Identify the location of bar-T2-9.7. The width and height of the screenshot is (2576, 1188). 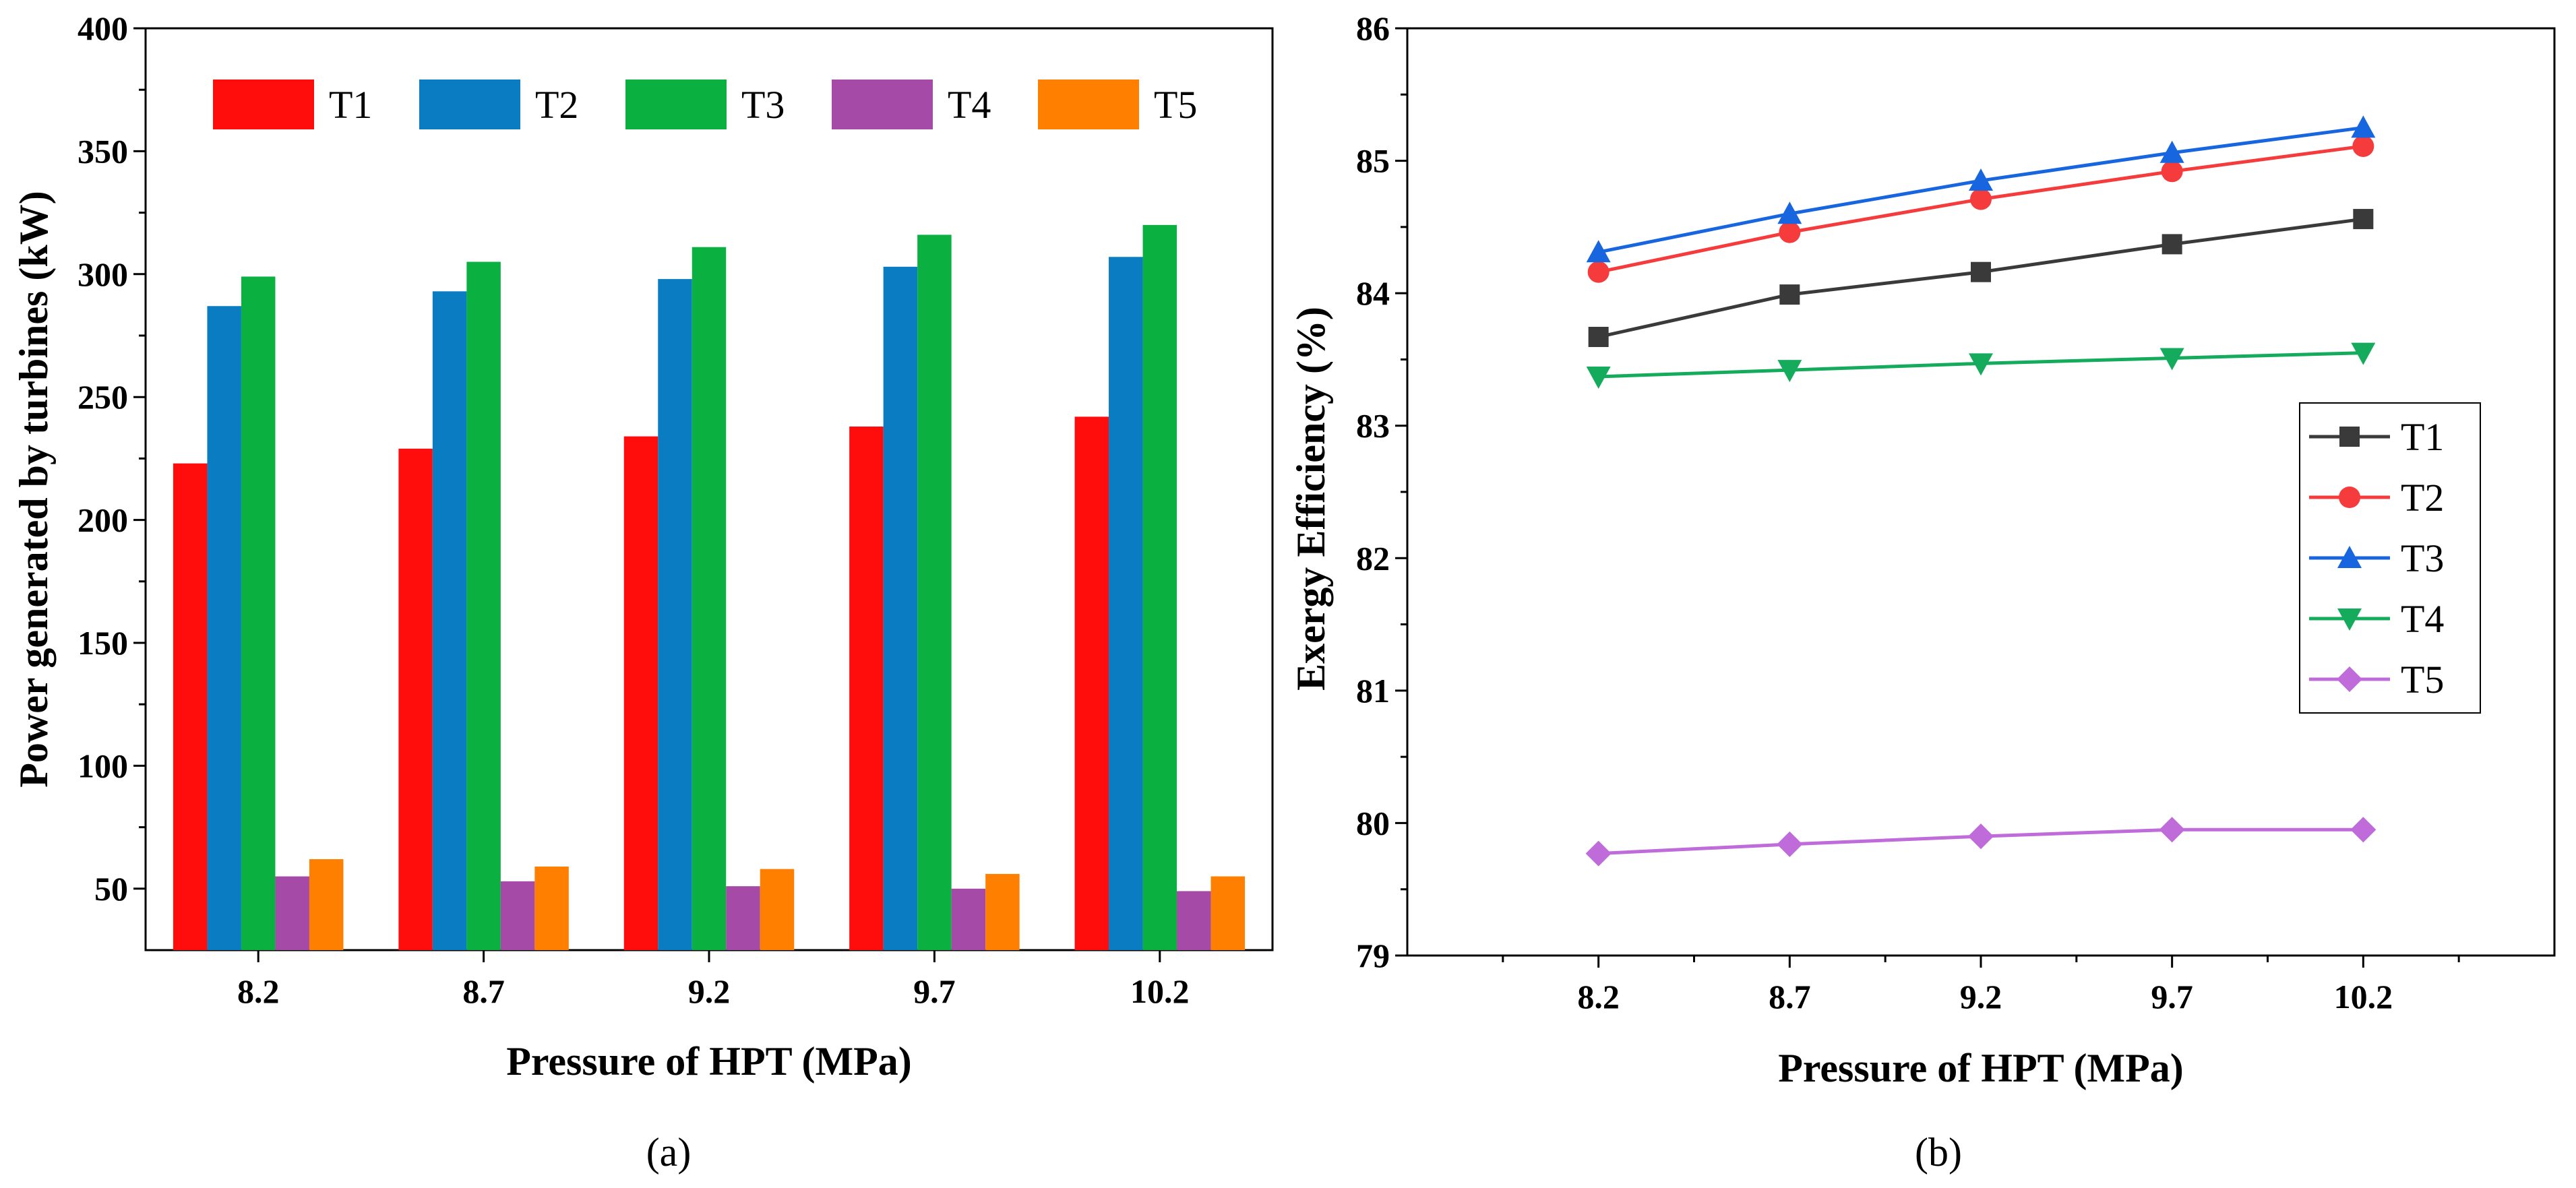
(901, 608).